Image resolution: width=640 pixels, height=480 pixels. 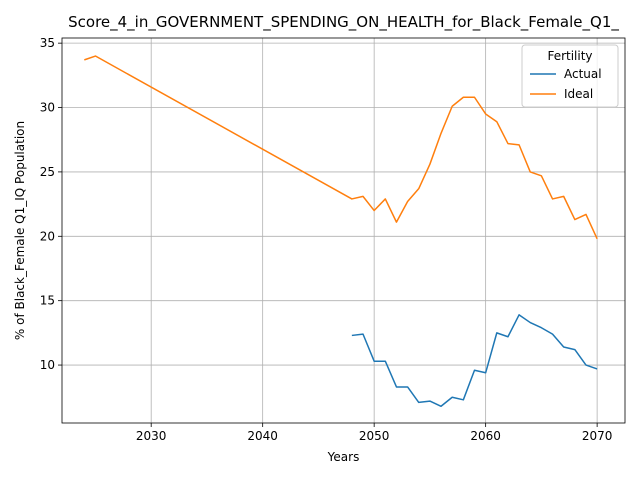 What do you see at coordinates (578, 94) in the screenshot?
I see `legend-label-ideal: Ideal` at bounding box center [578, 94].